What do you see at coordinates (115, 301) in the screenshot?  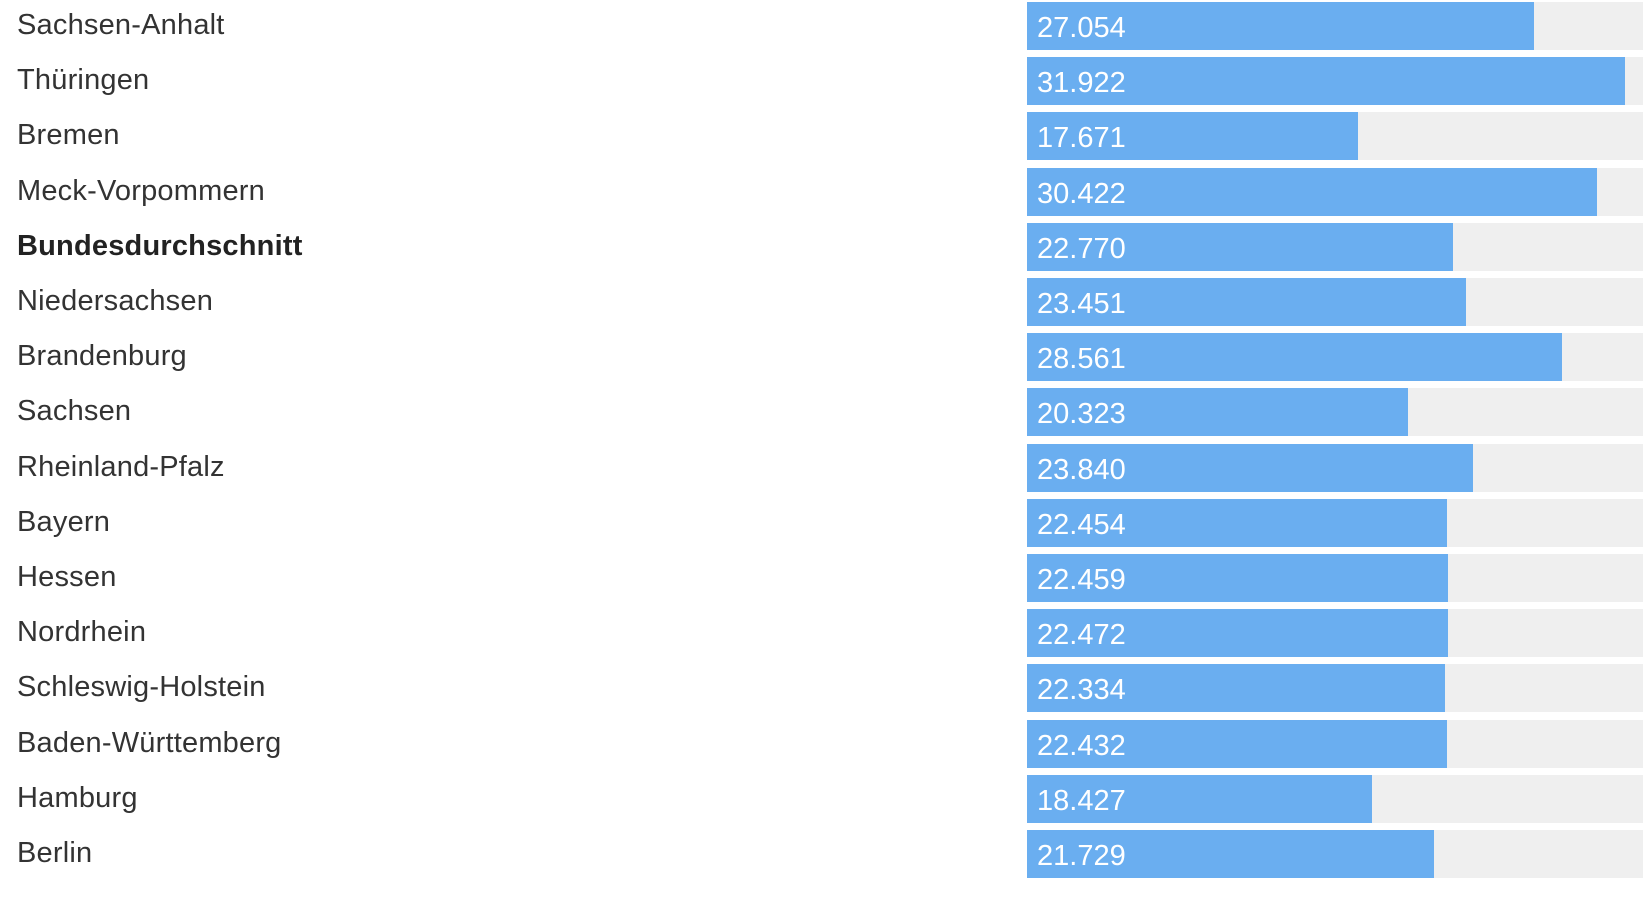 I see `category-label: Niedersachsen` at bounding box center [115, 301].